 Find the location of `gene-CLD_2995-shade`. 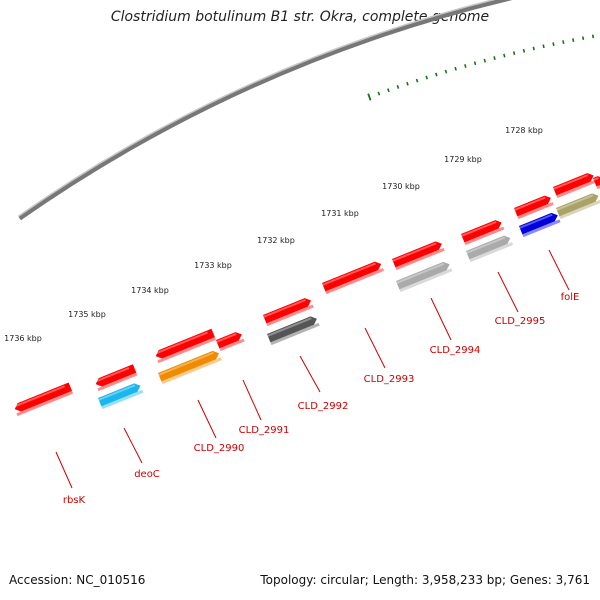

gene-CLD_2995-shade is located at coordinates (491, 252).